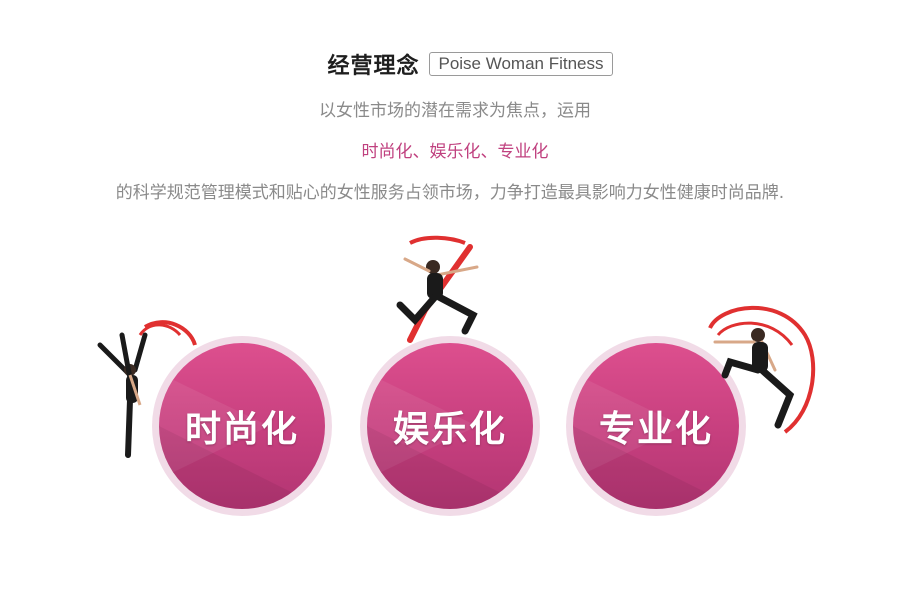  I want to click on header: 经营理念 Poise Woman Fitness, so click(450, 64).